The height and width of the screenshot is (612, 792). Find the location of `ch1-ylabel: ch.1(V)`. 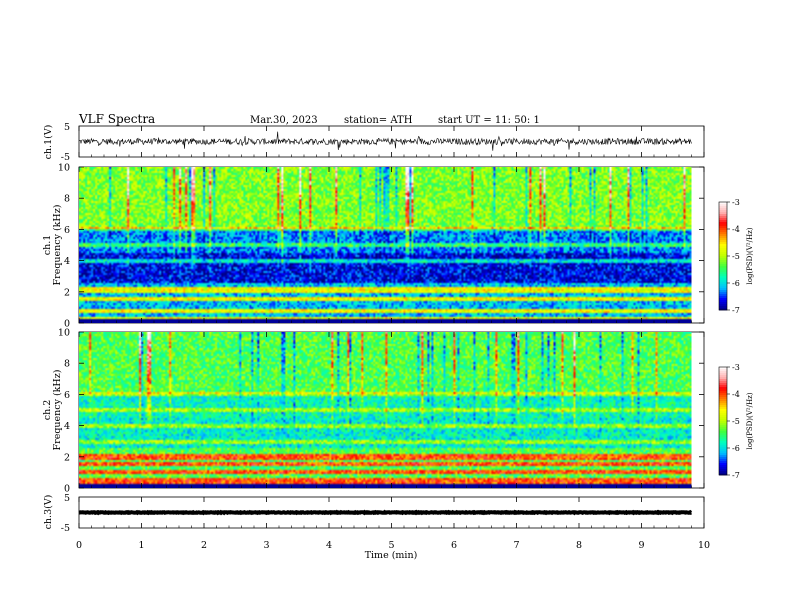

ch1-ylabel: ch.1(V) is located at coordinates (48, 142).